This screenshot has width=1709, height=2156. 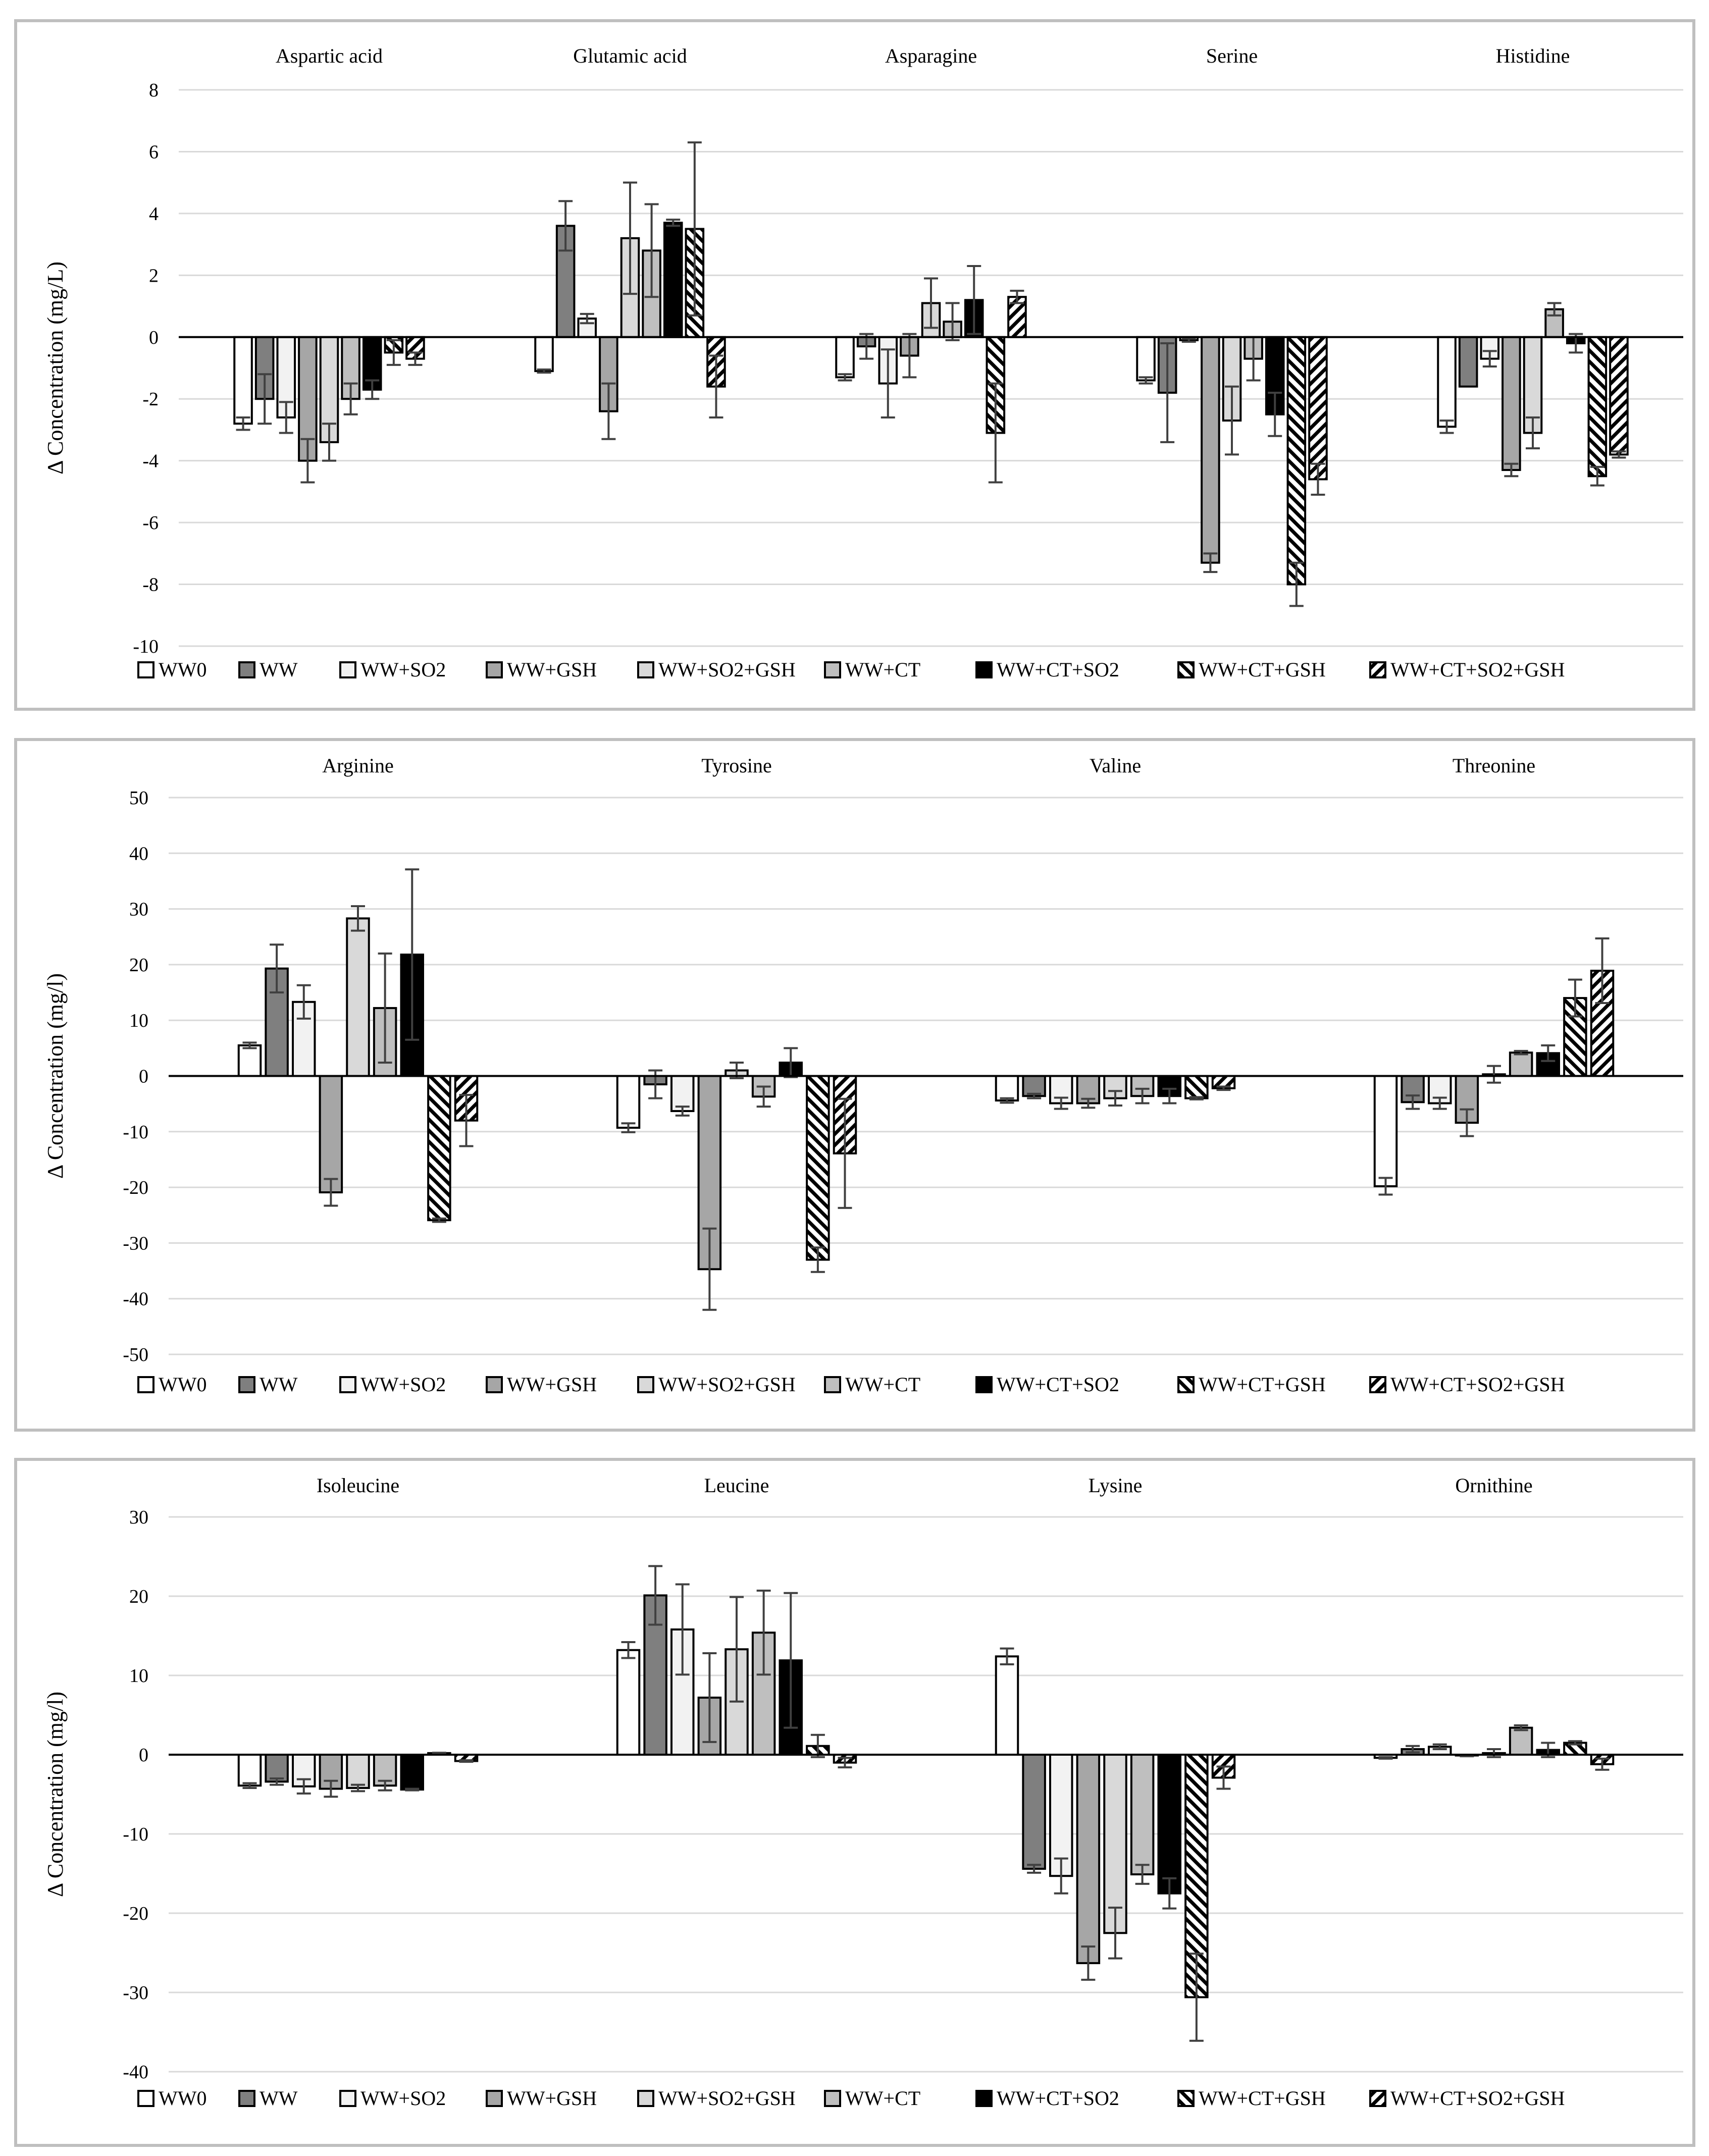 What do you see at coordinates (250, 1770) in the screenshot?
I see `bar-isoleucine-ww0` at bounding box center [250, 1770].